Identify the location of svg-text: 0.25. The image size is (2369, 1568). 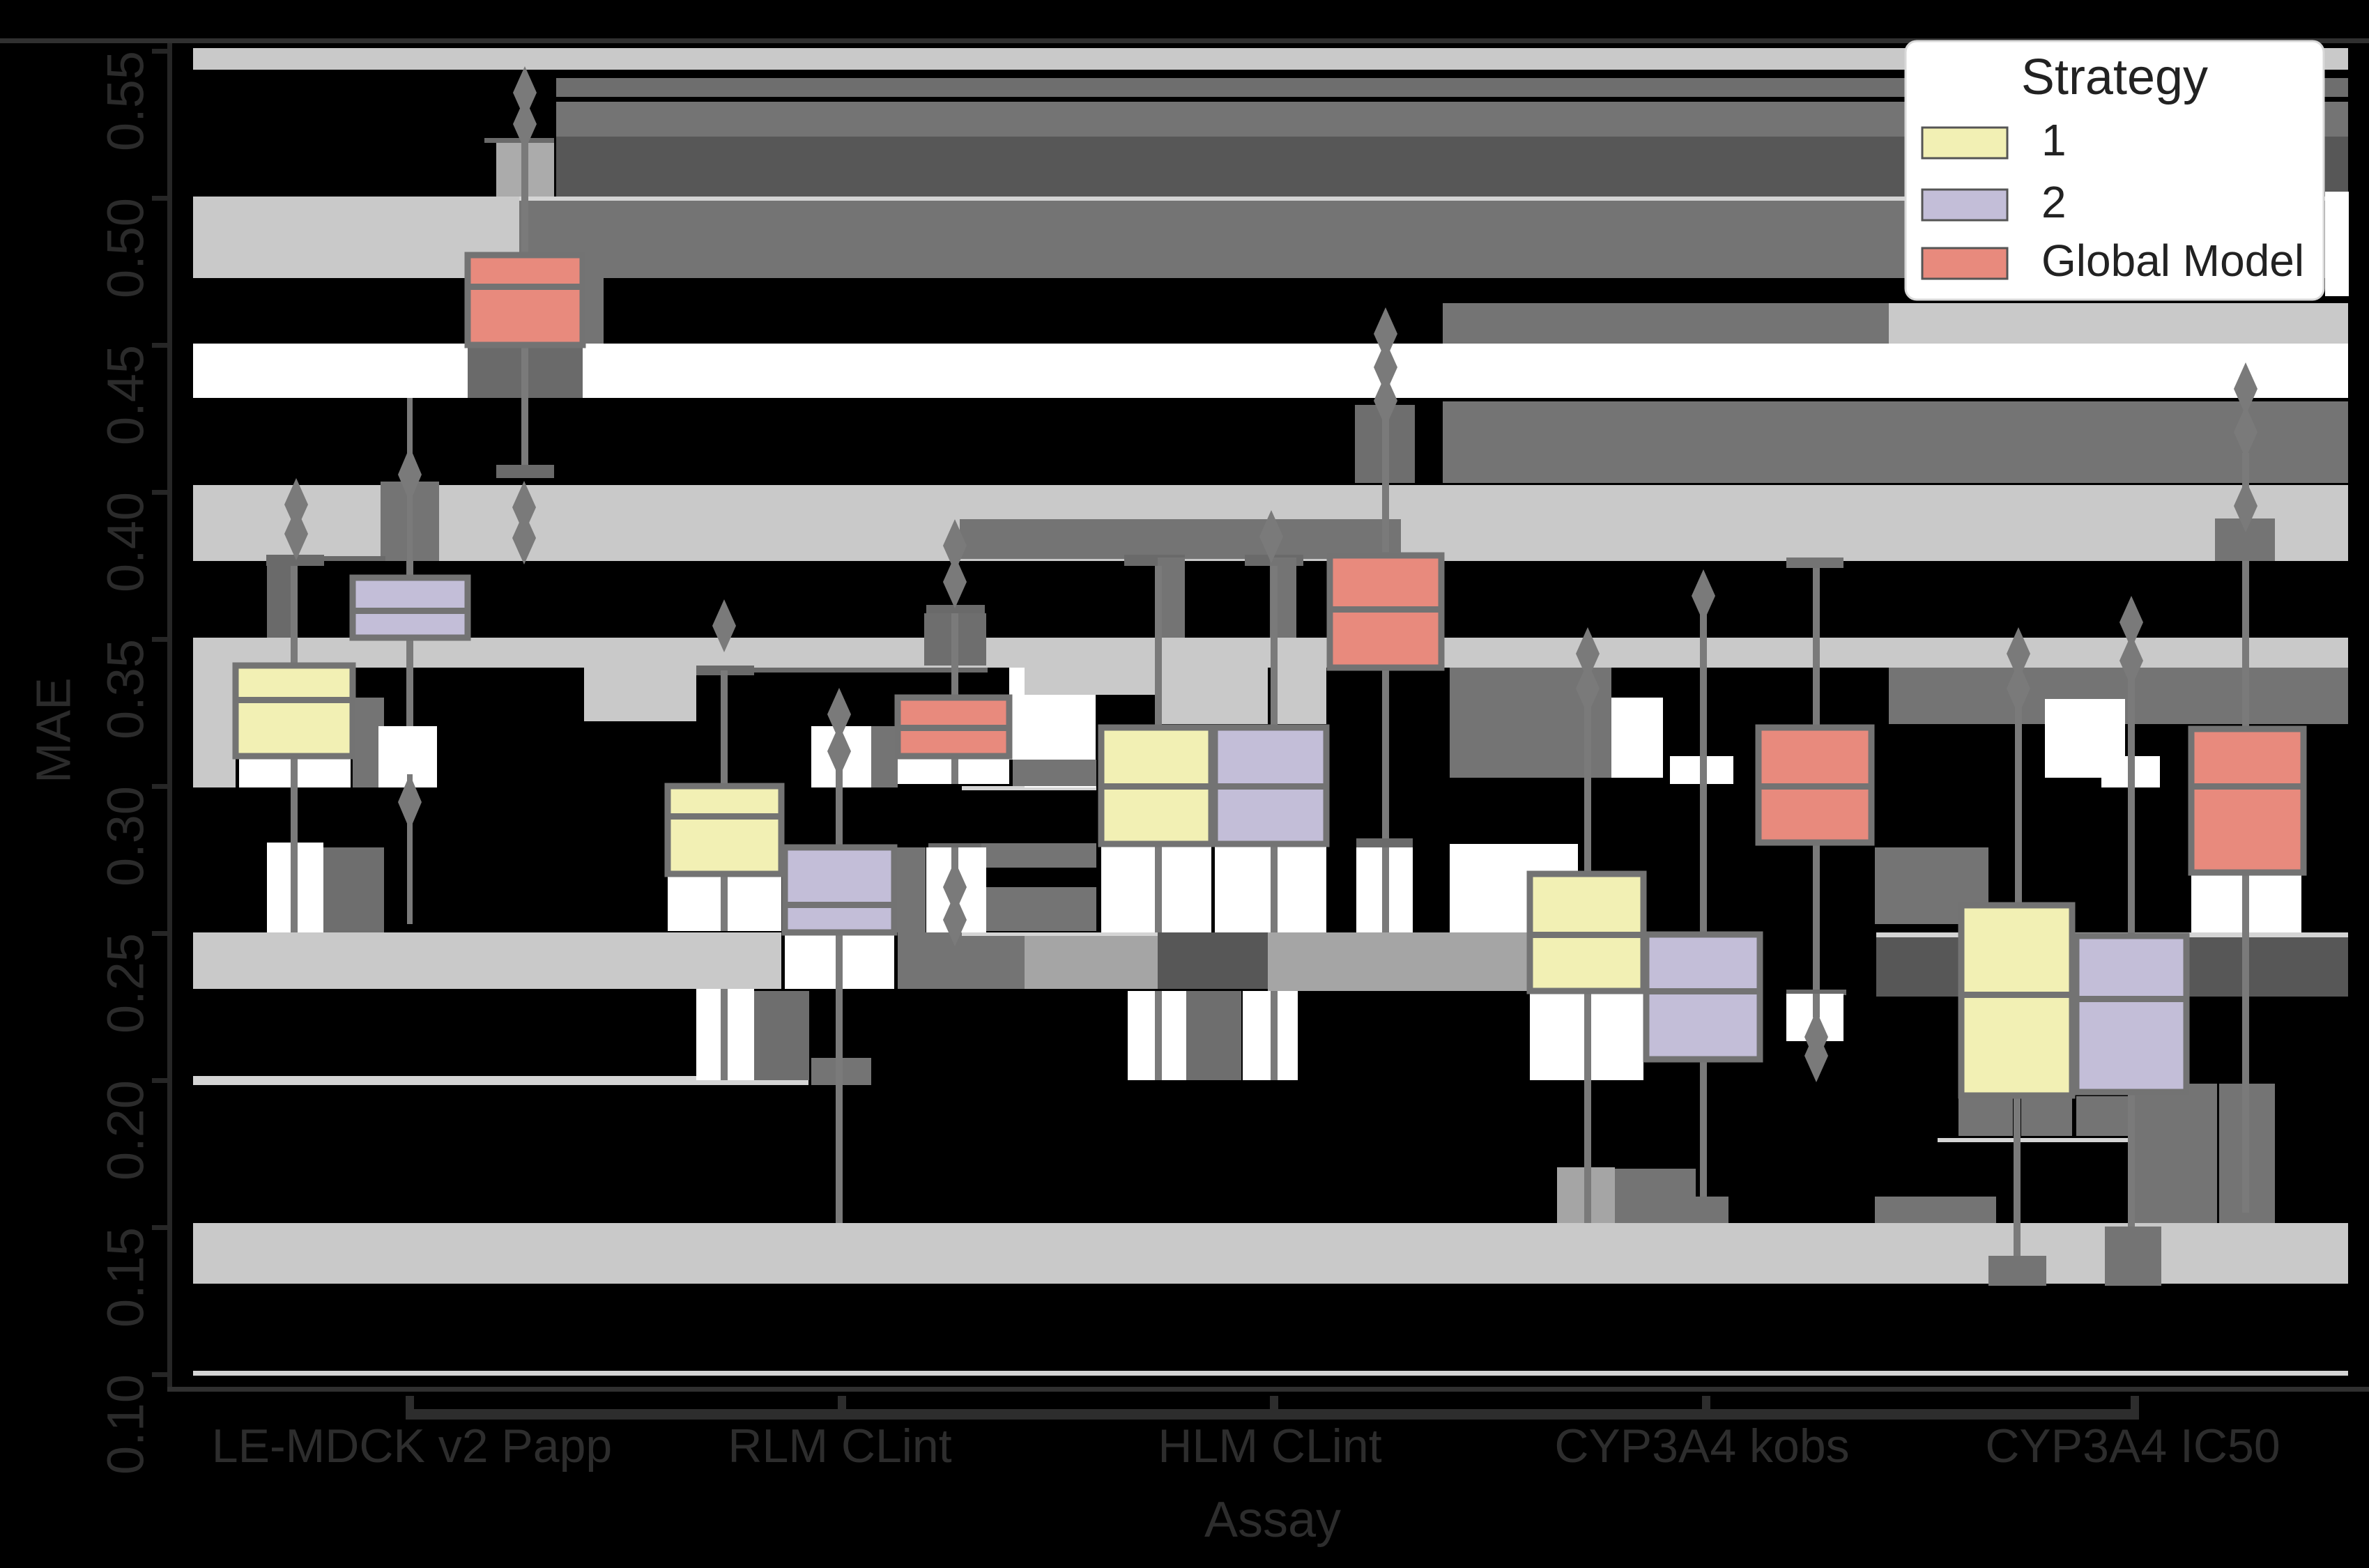
(126, 983).